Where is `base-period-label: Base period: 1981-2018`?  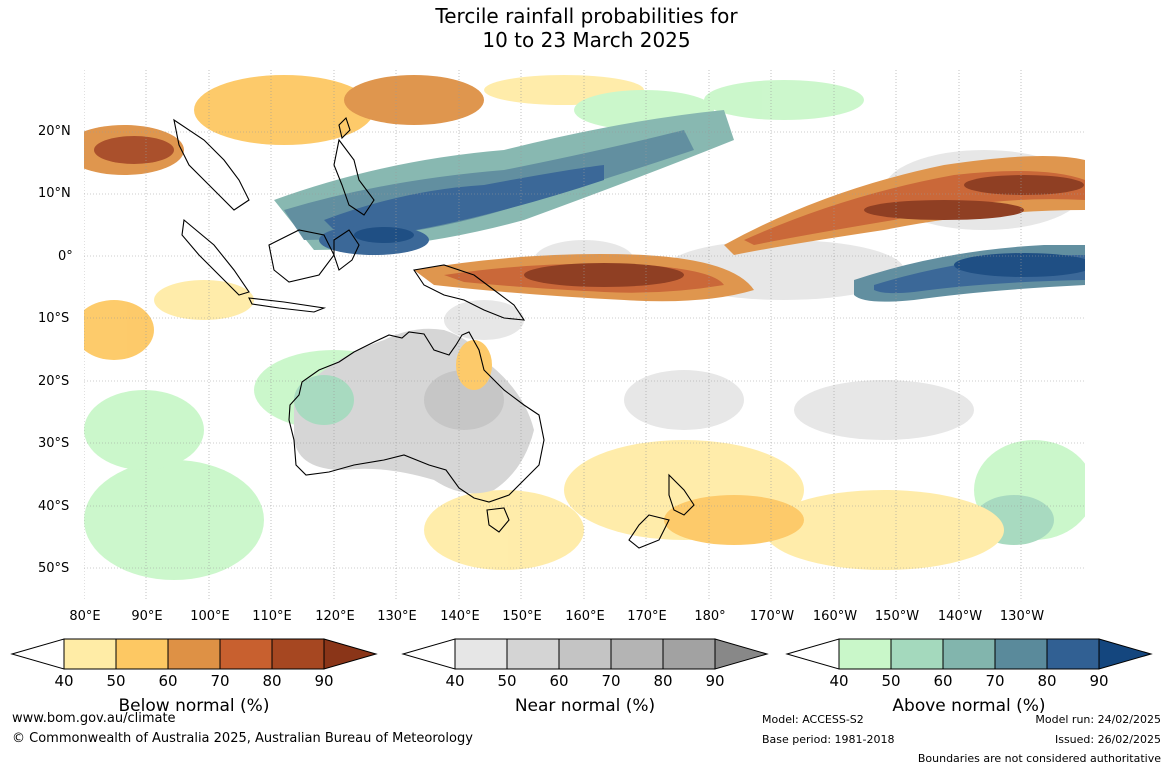
base-period-label: Base period: 1981-2018 is located at coordinates (828, 739).